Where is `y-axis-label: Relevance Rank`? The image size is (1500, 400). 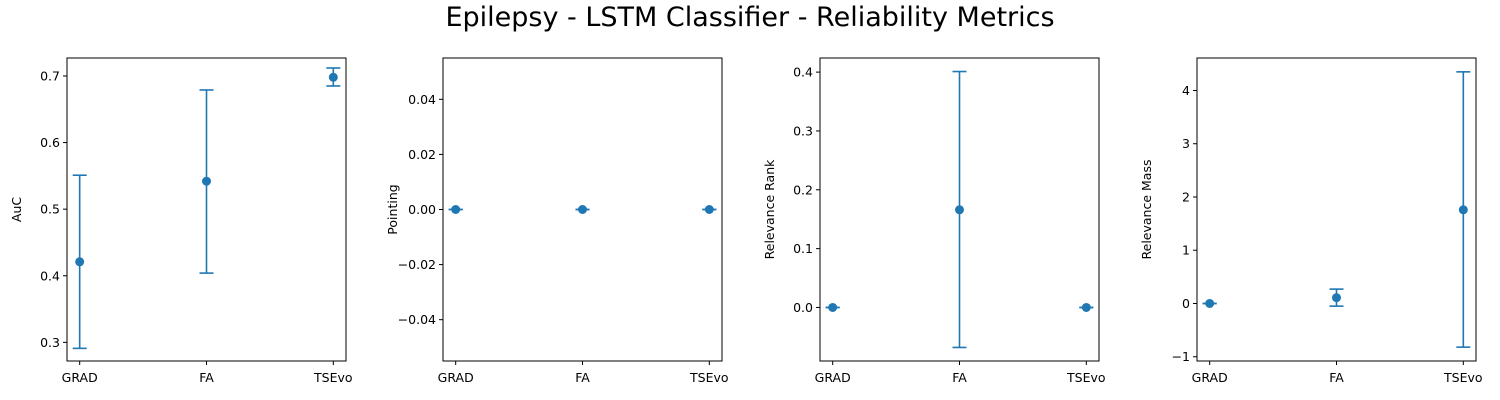 y-axis-label: Relevance Rank is located at coordinates (769, 209).